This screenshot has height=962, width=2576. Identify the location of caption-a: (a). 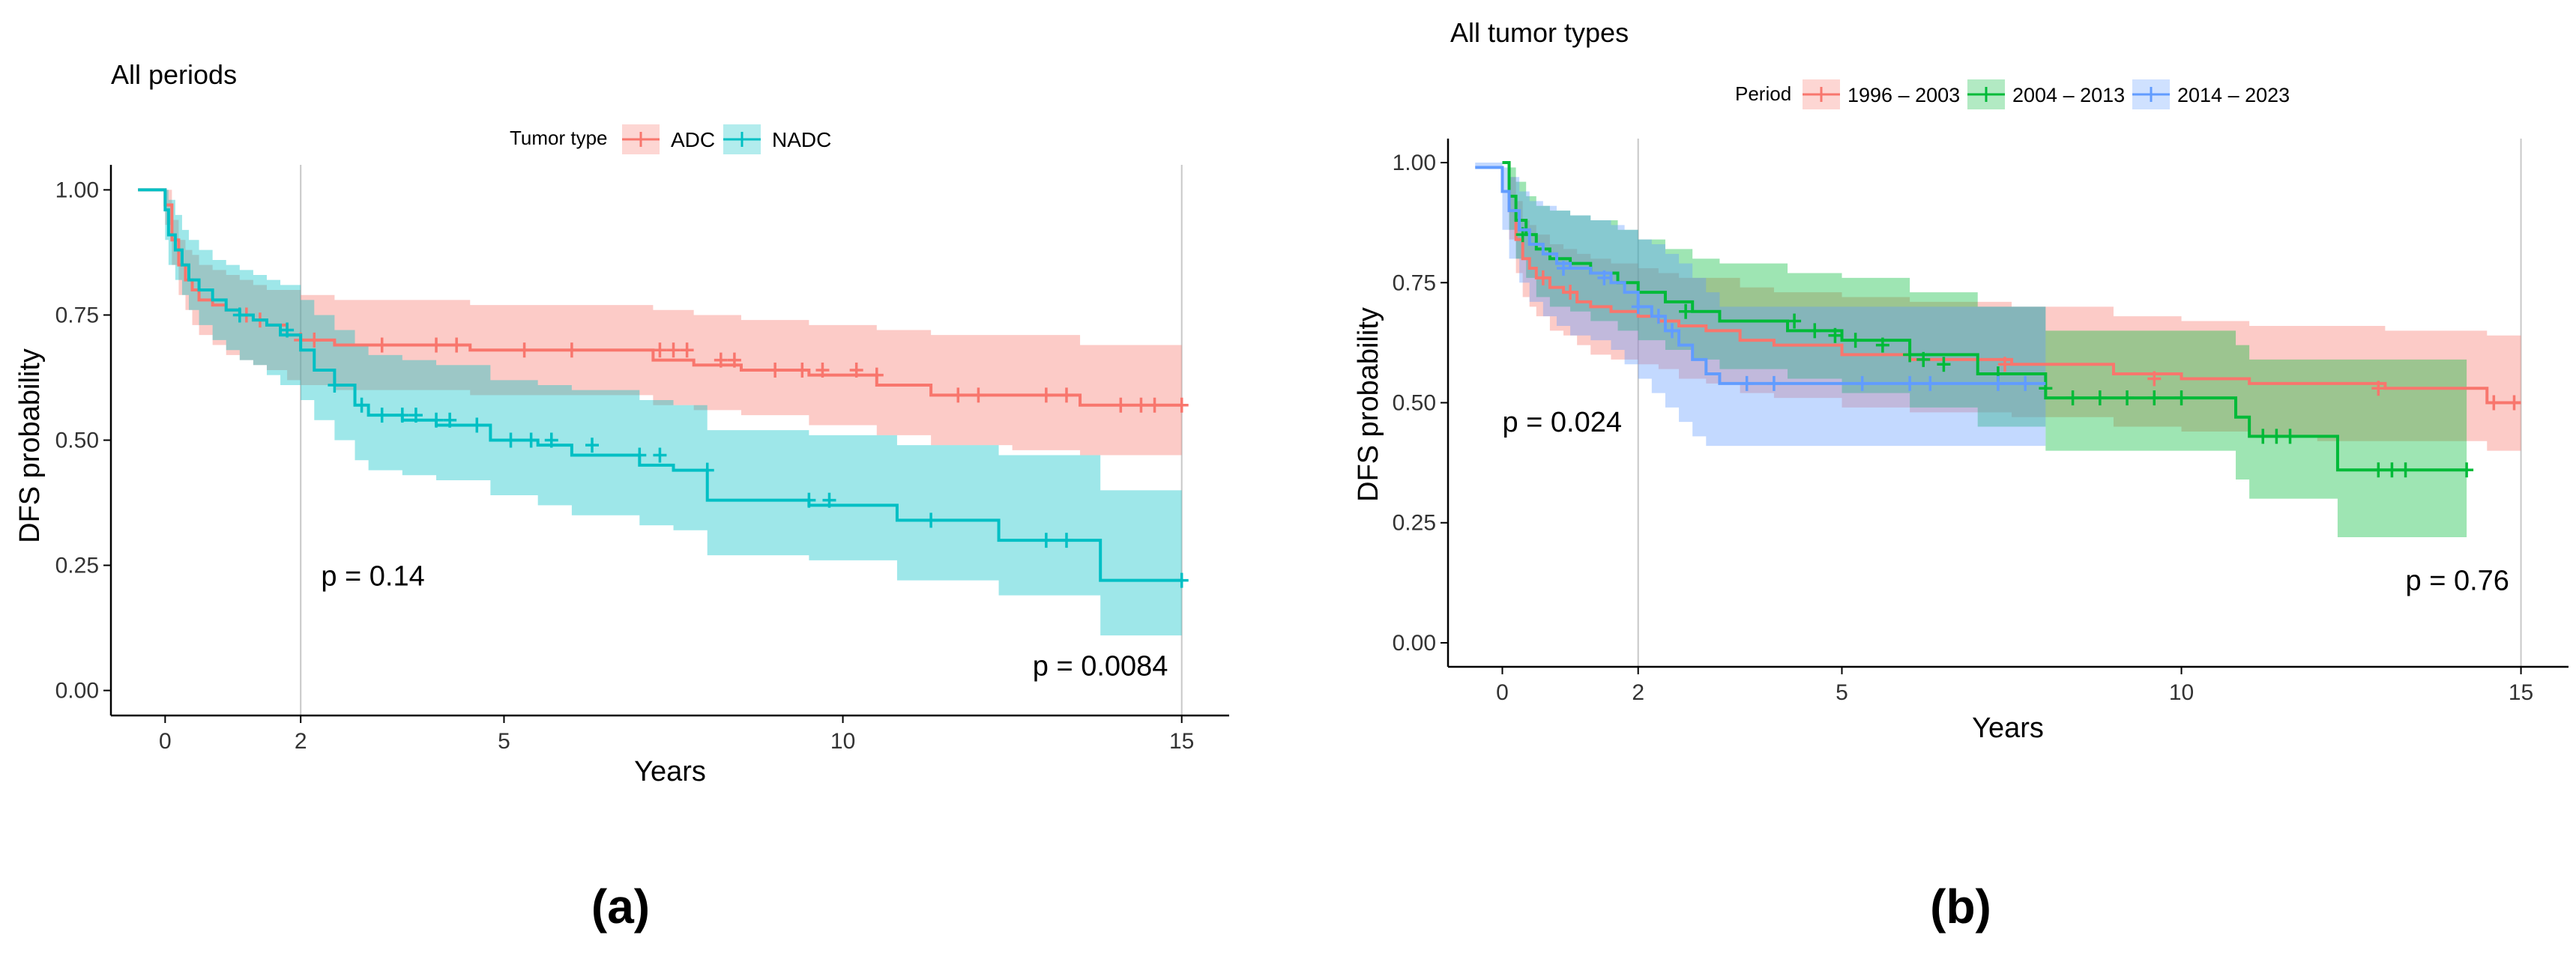
(620, 907).